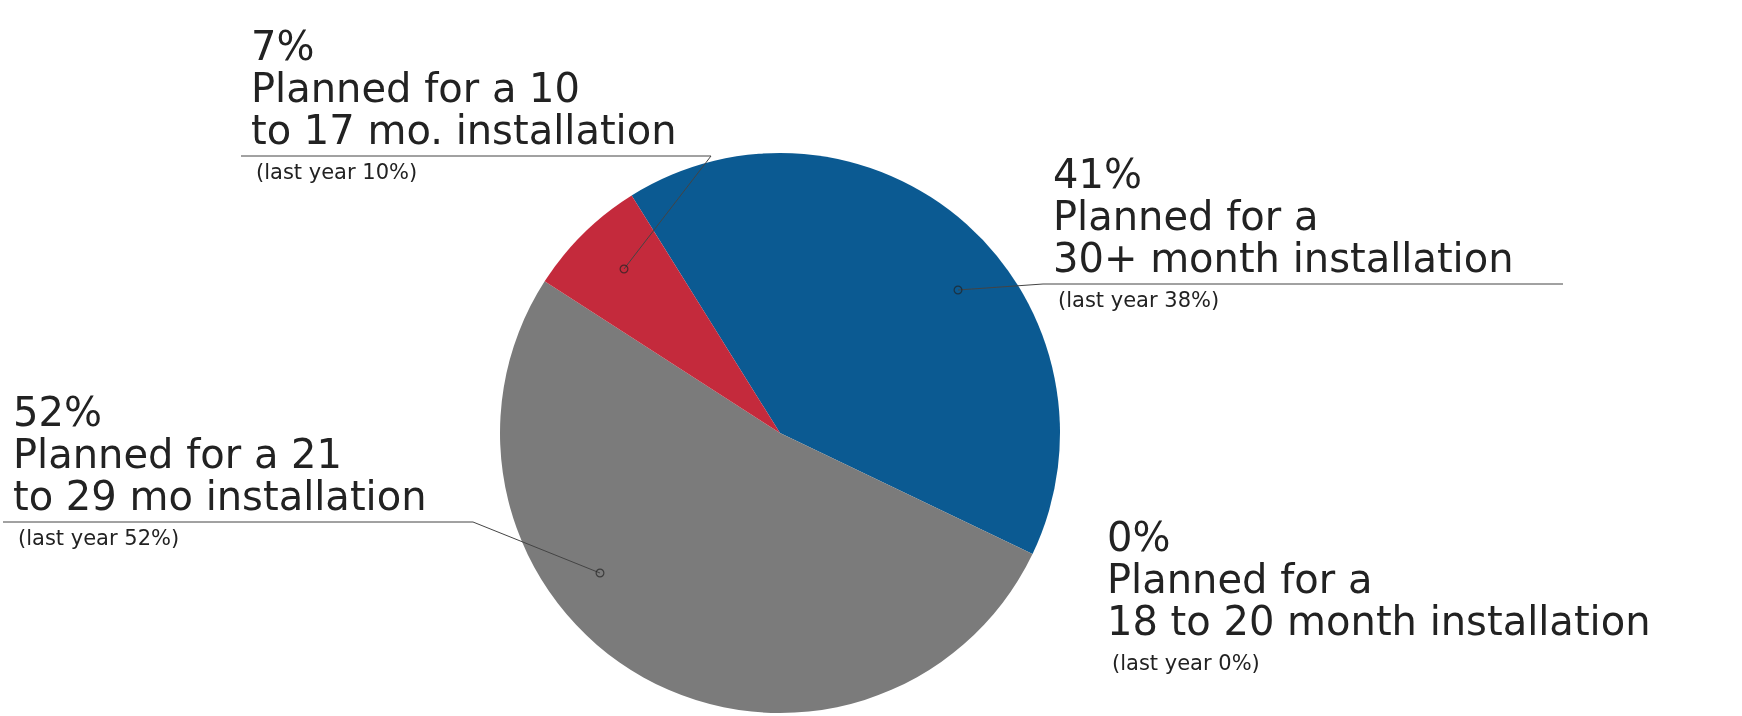 This screenshot has height=716, width=1742. Describe the element at coordinates (662, 314) in the screenshot. I see `pie-slice` at that location.